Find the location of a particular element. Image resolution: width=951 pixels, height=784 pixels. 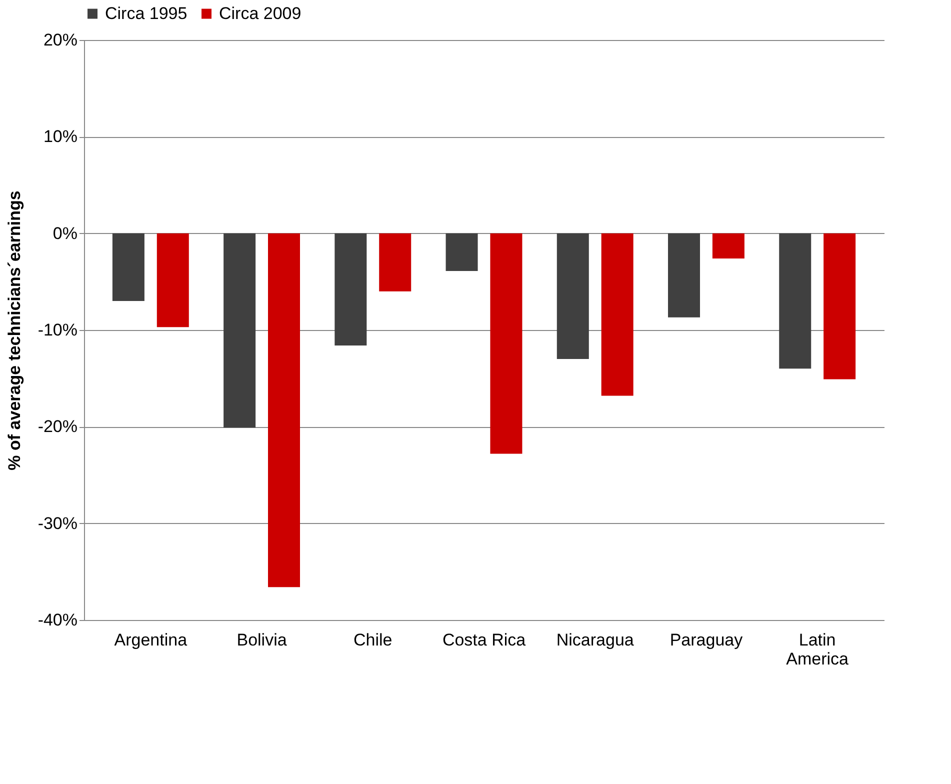

y-tick-label: 10% is located at coordinates (60, 136).